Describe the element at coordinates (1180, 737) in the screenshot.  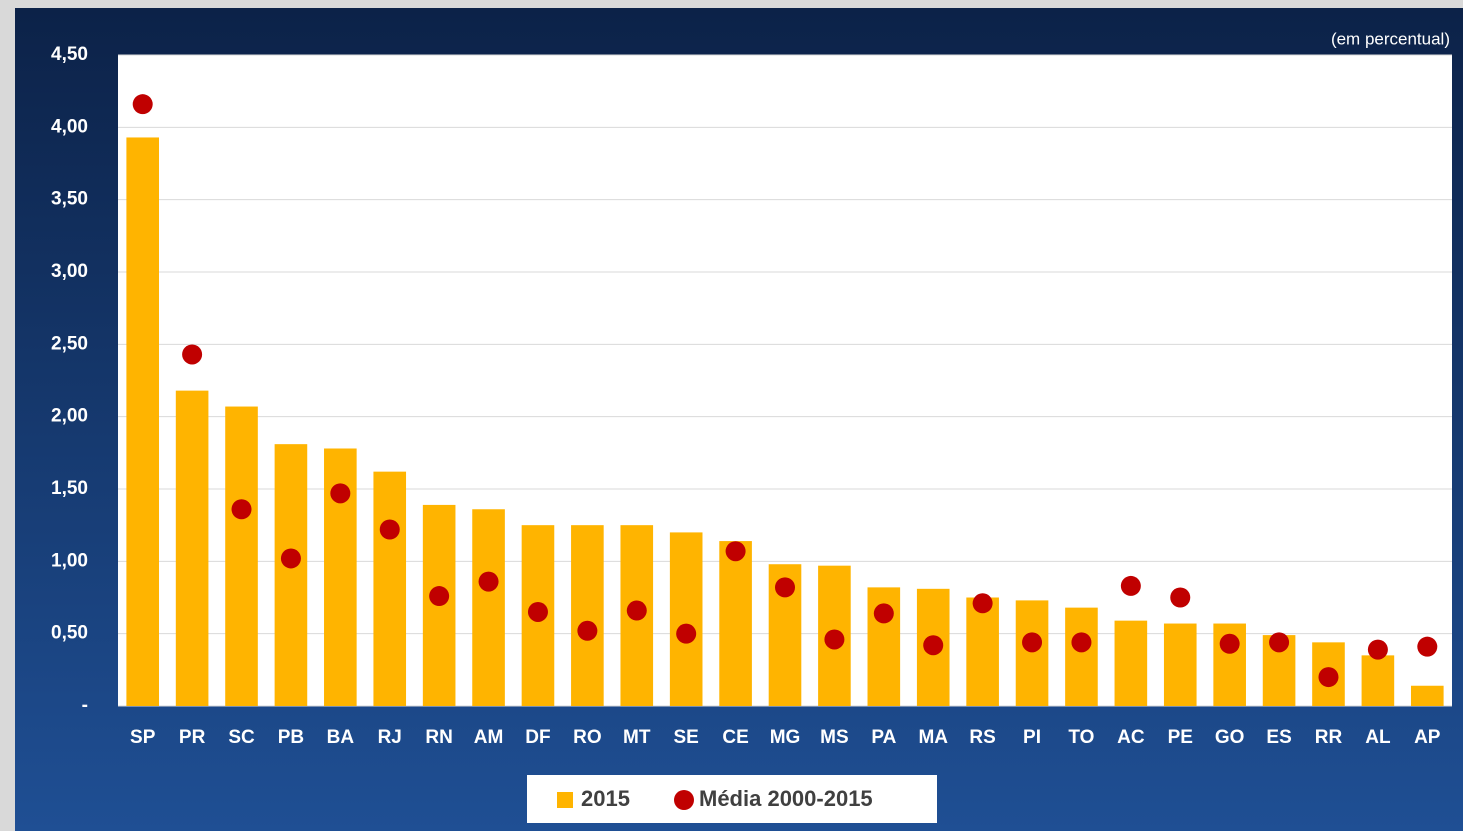
I see `x-tick-label: PE` at that location.